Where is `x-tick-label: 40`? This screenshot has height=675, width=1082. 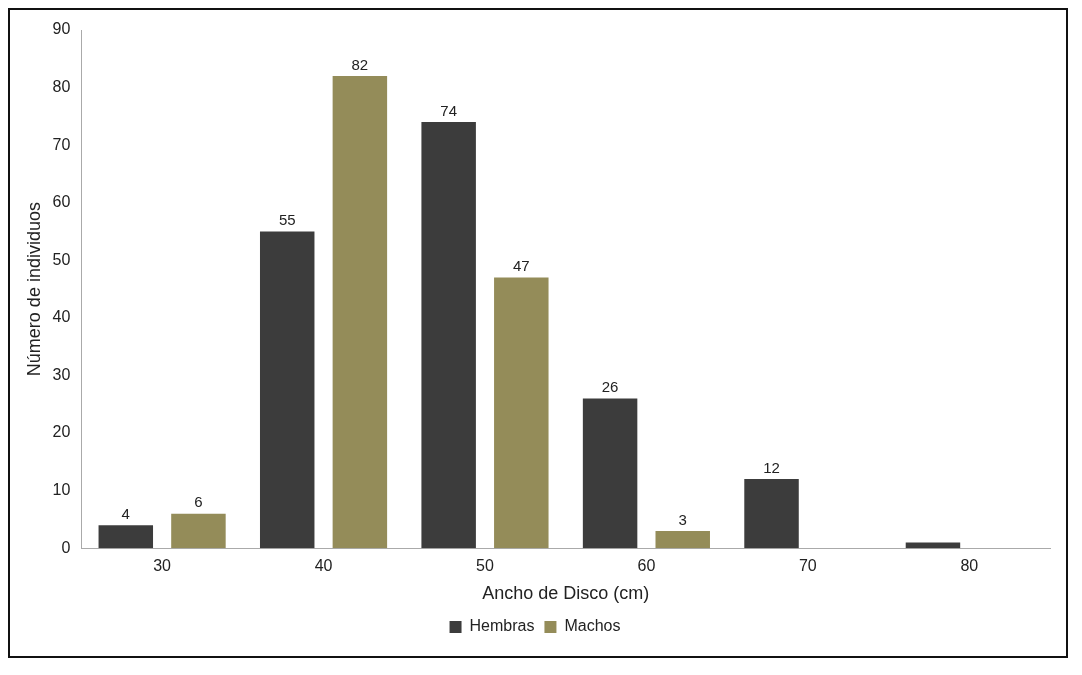
x-tick-label: 40 is located at coordinates (323, 566).